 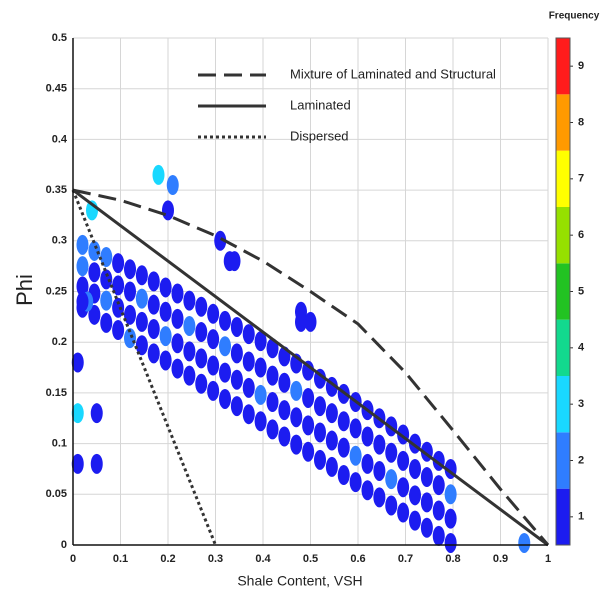 I want to click on y-tick-label: 0.45, so click(x=56, y=89).